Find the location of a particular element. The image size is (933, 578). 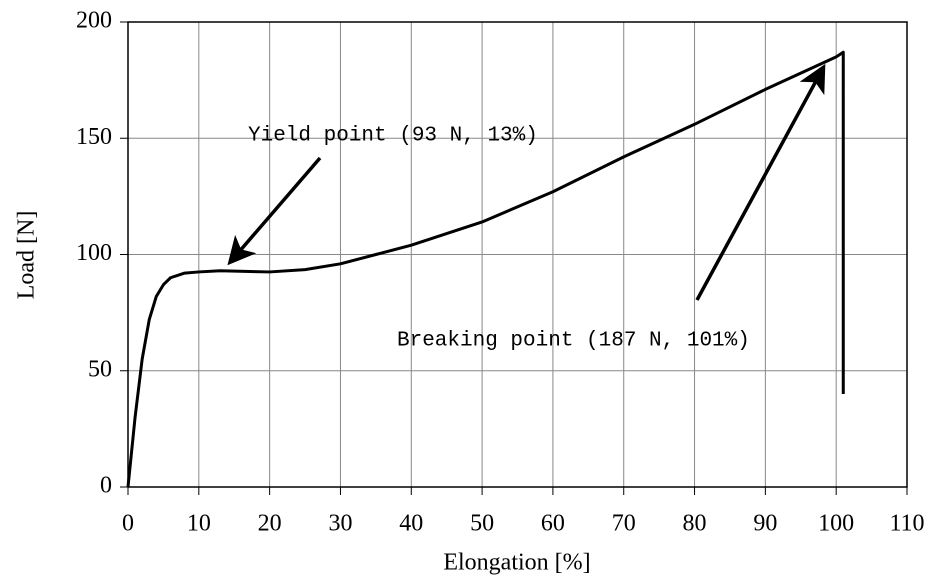

y-tick-label: 100 is located at coordinates (94, 253).